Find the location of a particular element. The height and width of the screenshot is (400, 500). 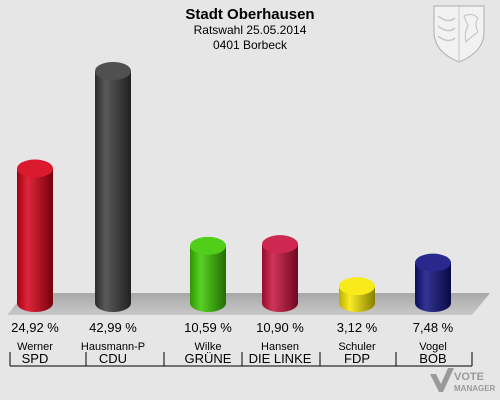

category-label: SPD is located at coordinates (35, 358).